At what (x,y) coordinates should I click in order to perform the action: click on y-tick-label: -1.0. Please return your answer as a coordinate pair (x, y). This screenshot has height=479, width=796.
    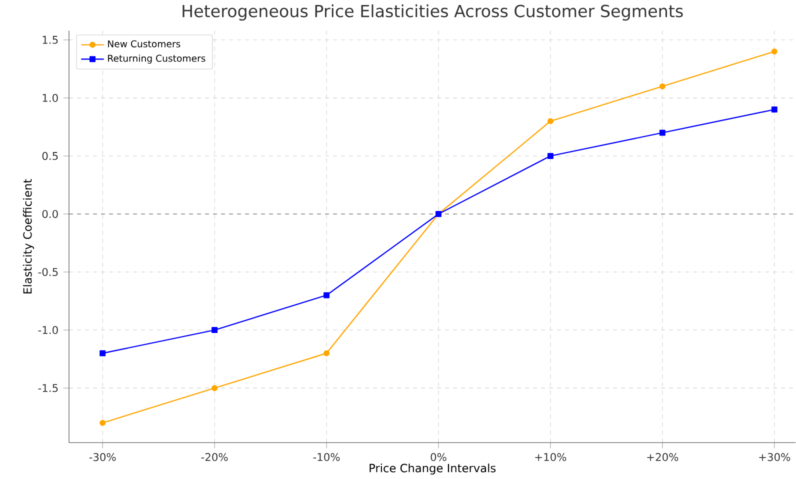
    Looking at the image, I should click on (48, 330).